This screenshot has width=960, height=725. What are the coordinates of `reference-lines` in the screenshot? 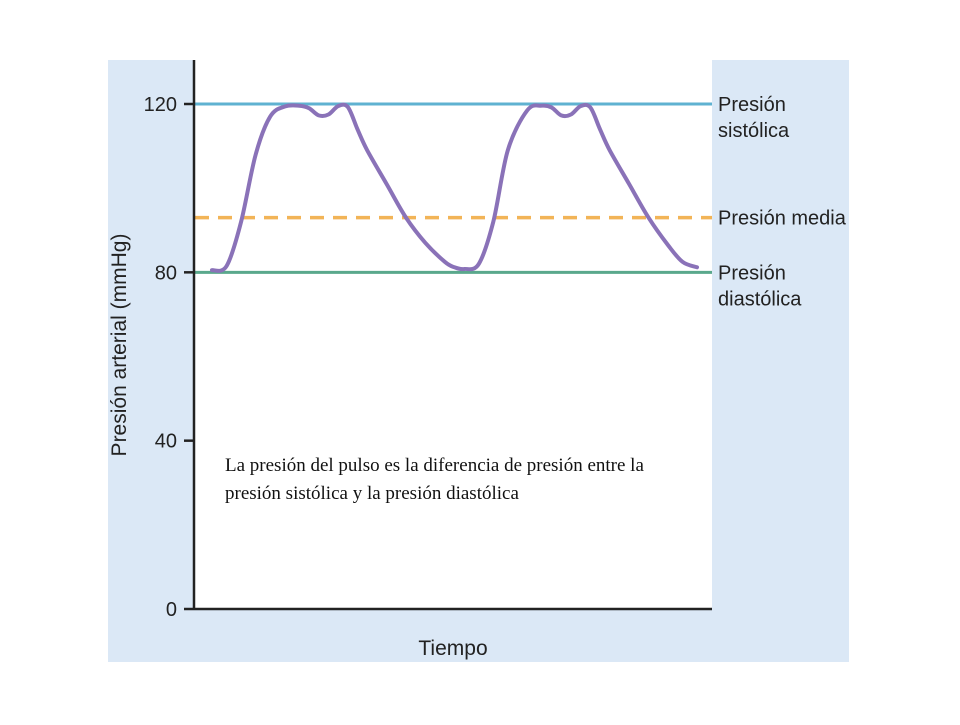 It's located at (453, 188).